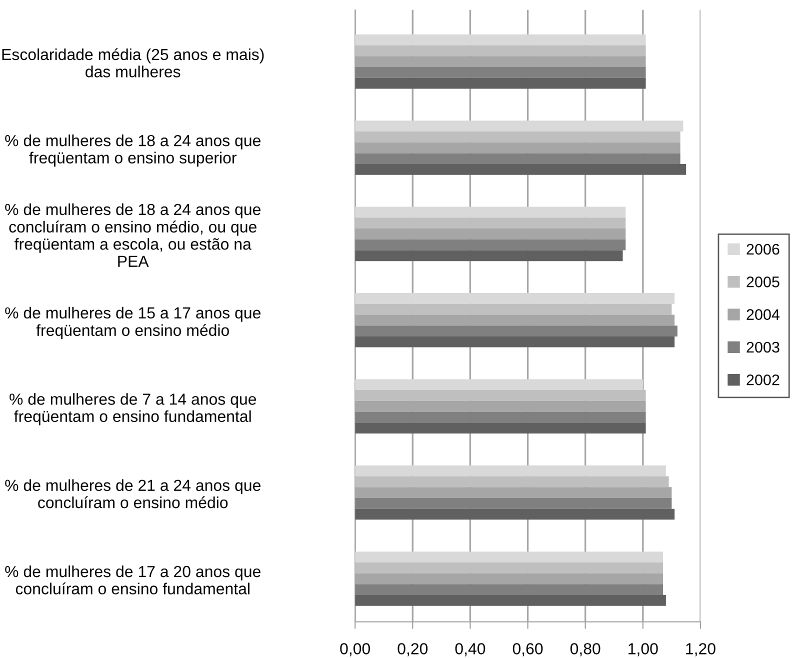 The height and width of the screenshot is (658, 807). What do you see at coordinates (763, 380) in the screenshot?
I see `legend-label: 2002` at bounding box center [763, 380].